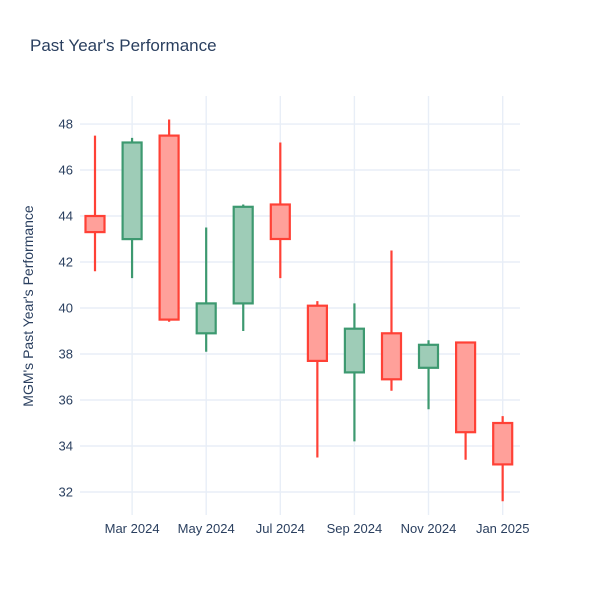  I want to click on y-tick-label-38: 38, so click(66, 354).